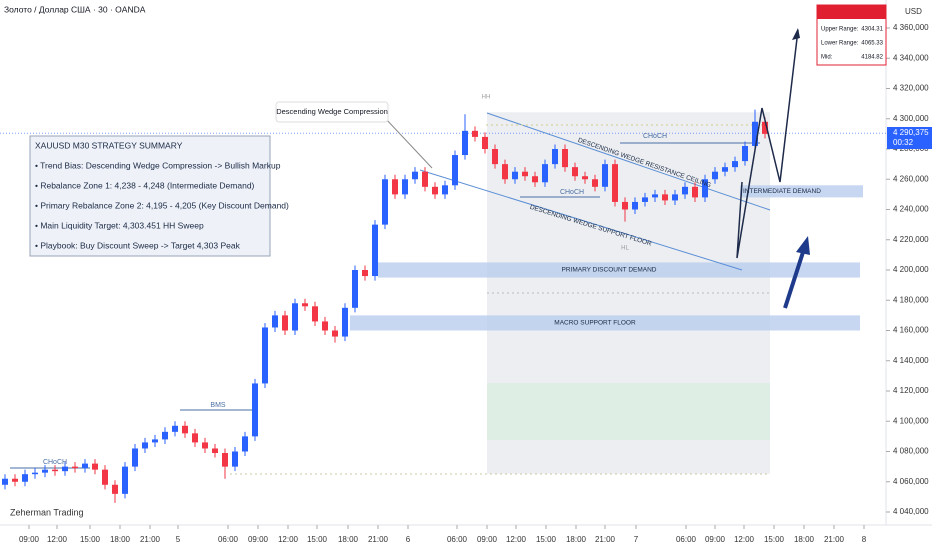  Describe the element at coordinates (408, 143) in the screenshot. I see `callout-line` at that location.